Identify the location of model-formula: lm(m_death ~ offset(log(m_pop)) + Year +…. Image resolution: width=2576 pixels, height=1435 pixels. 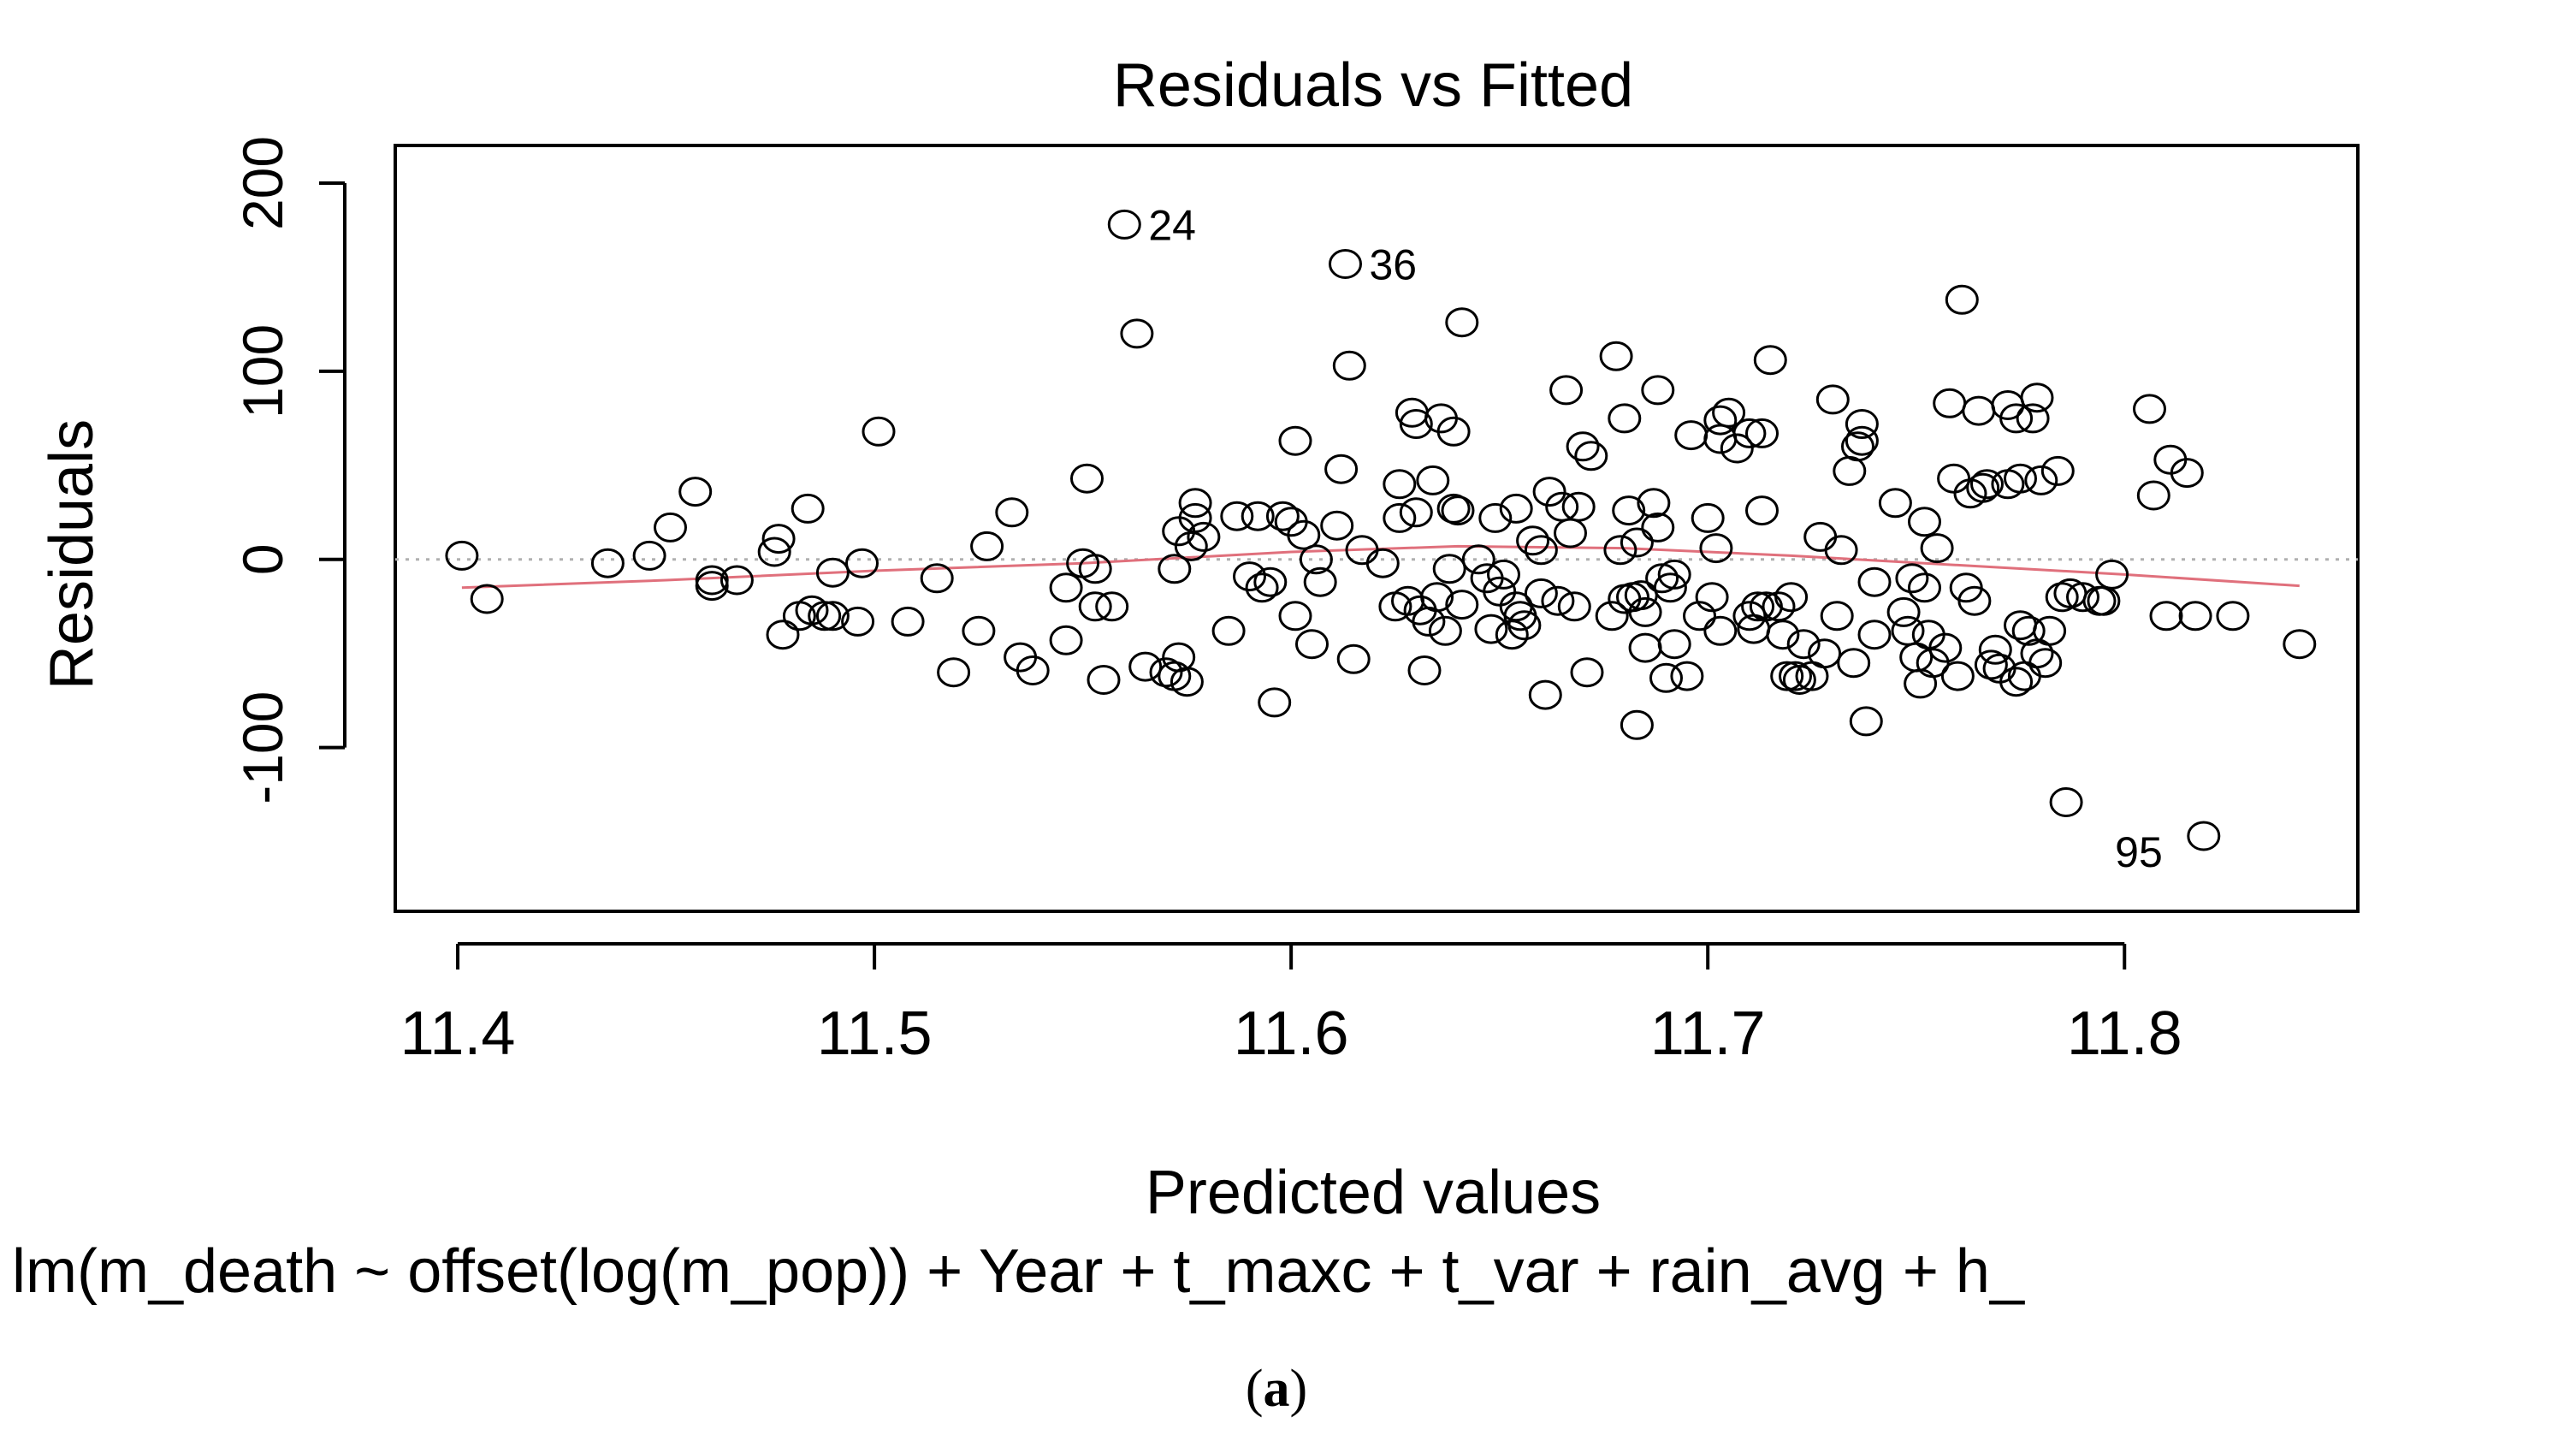
(1018, 1271).